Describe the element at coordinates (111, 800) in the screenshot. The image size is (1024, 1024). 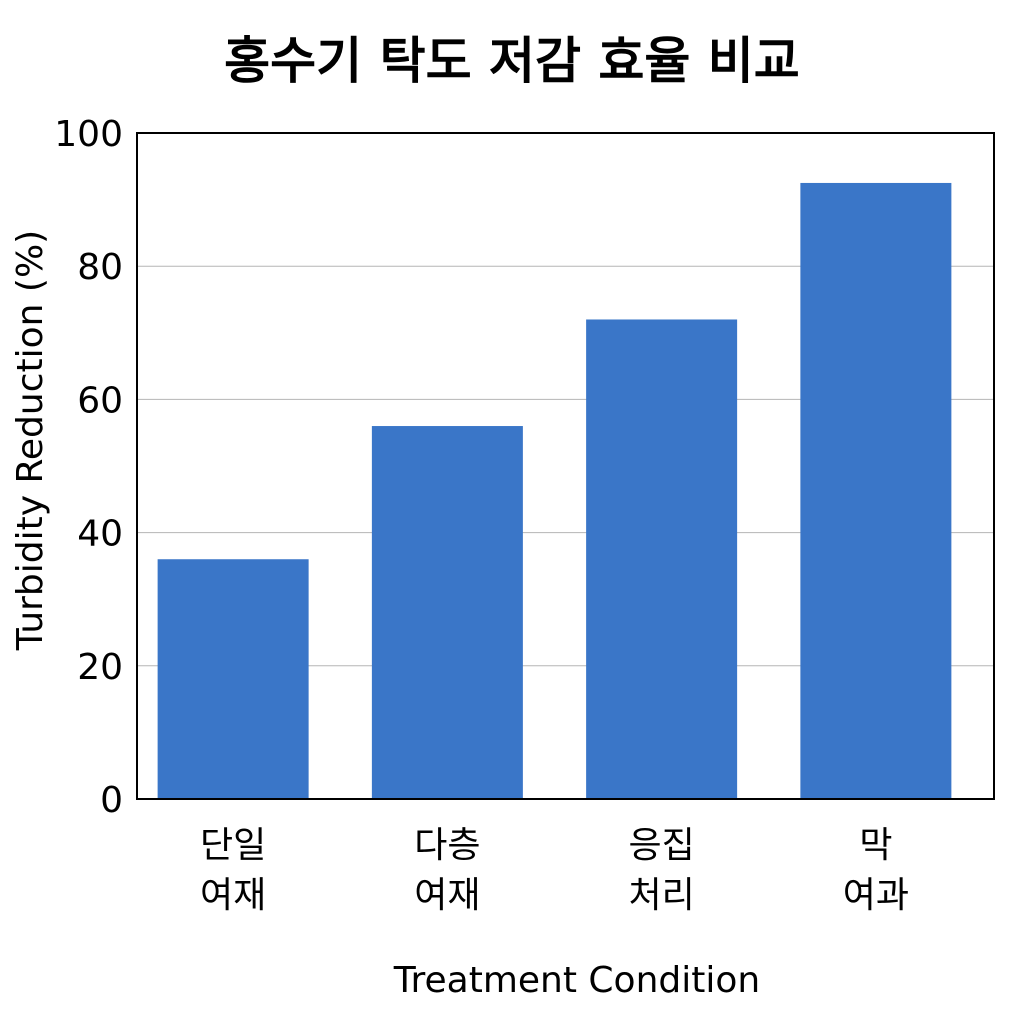
I see `y-tick-label: 0` at that location.